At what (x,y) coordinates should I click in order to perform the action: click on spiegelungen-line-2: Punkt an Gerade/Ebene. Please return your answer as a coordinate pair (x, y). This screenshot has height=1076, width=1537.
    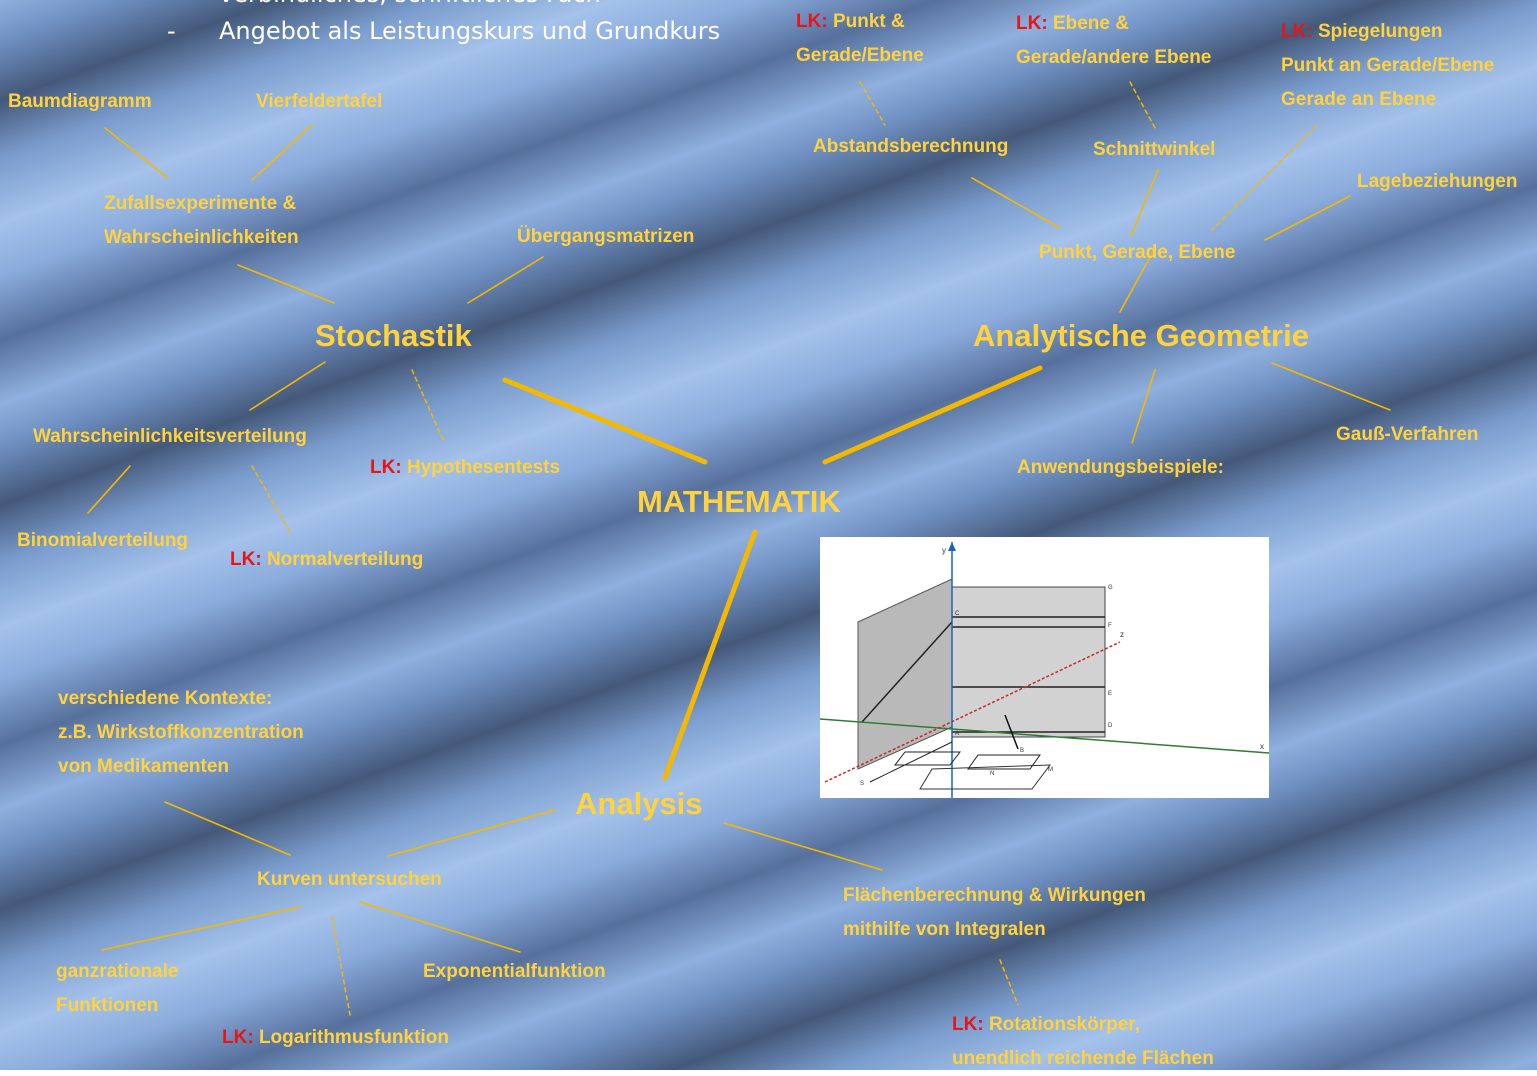
    Looking at the image, I should click on (1388, 65).